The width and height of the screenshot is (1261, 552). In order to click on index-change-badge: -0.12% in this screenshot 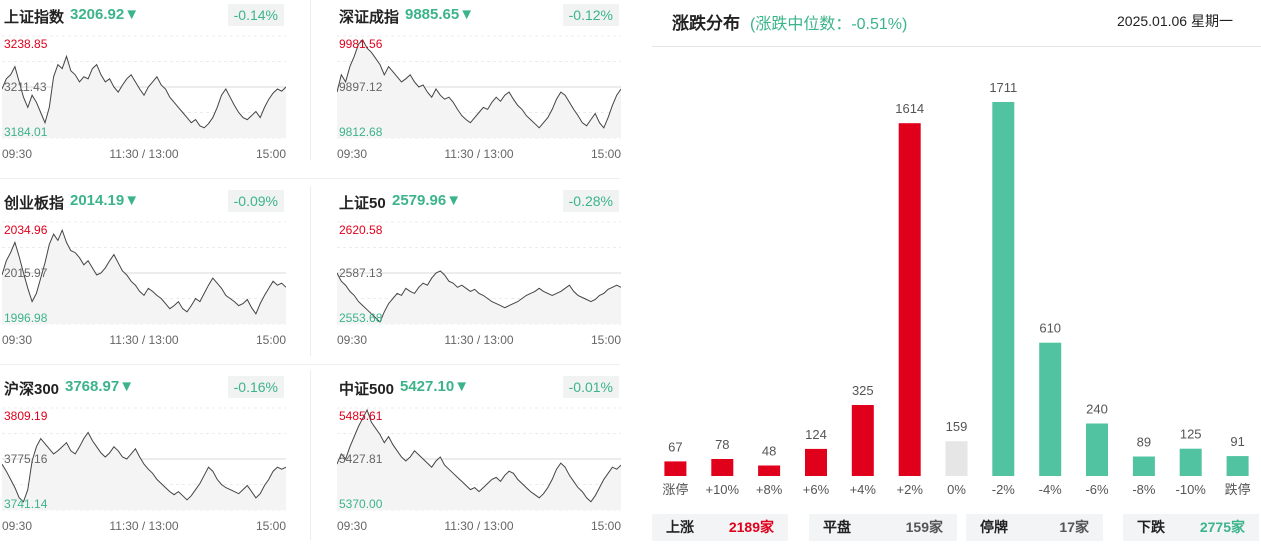, I will do `click(590, 15)`.